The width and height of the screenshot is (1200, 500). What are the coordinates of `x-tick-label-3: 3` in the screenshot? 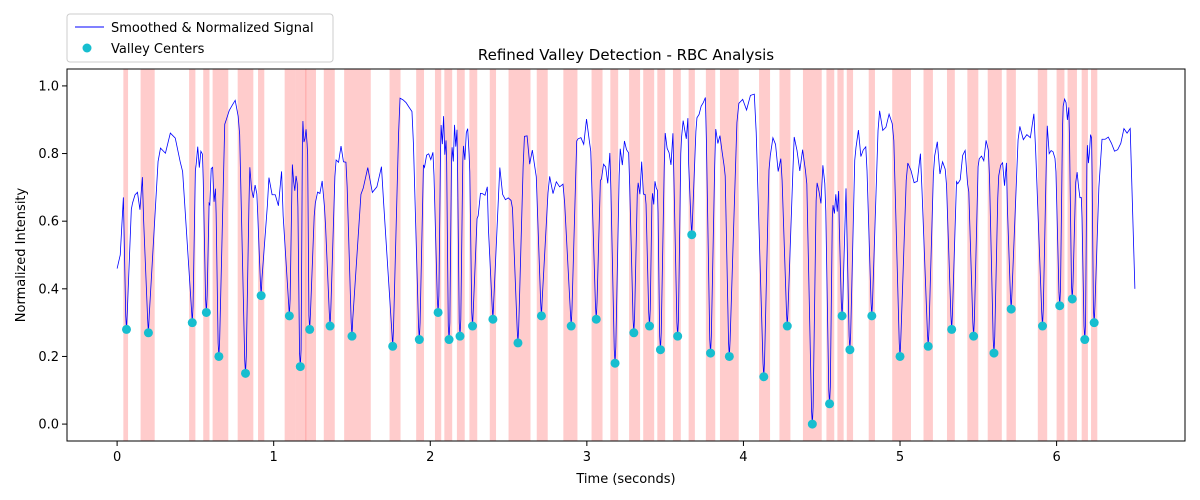 It's located at (587, 457).